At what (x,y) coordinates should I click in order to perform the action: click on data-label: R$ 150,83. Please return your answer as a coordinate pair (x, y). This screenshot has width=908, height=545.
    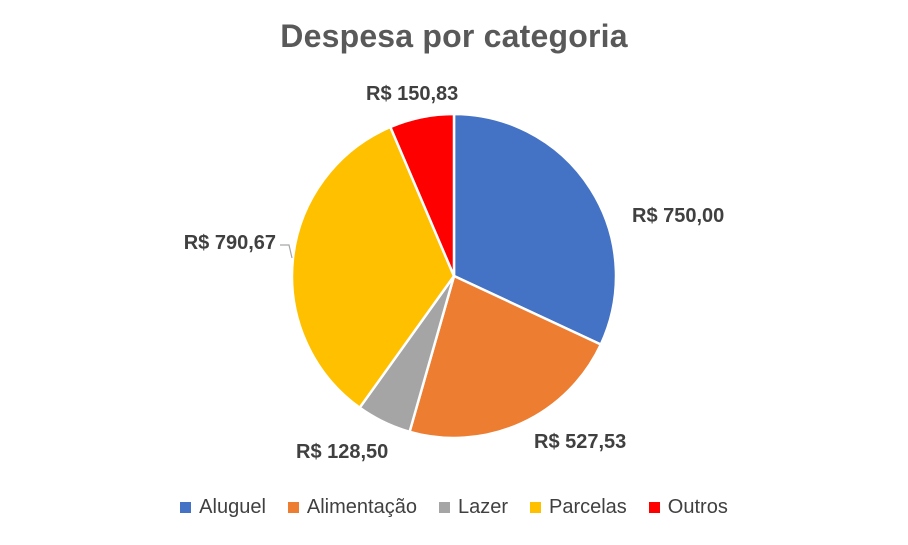
    Looking at the image, I should click on (412, 94).